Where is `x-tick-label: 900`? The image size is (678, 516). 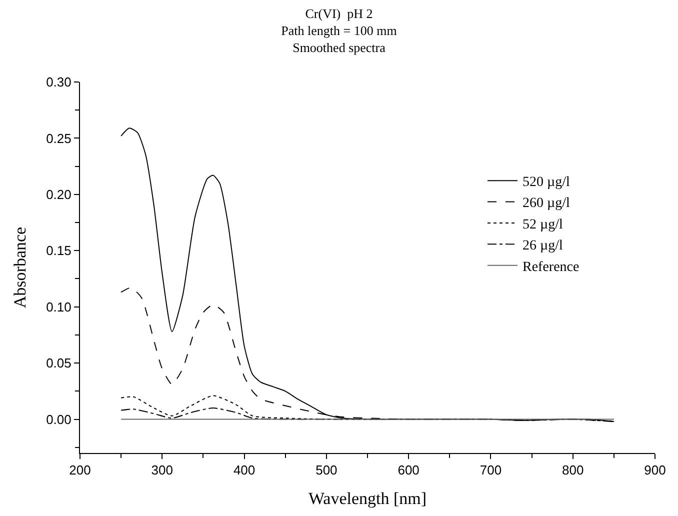 x-tick-label: 900 is located at coordinates (655, 470).